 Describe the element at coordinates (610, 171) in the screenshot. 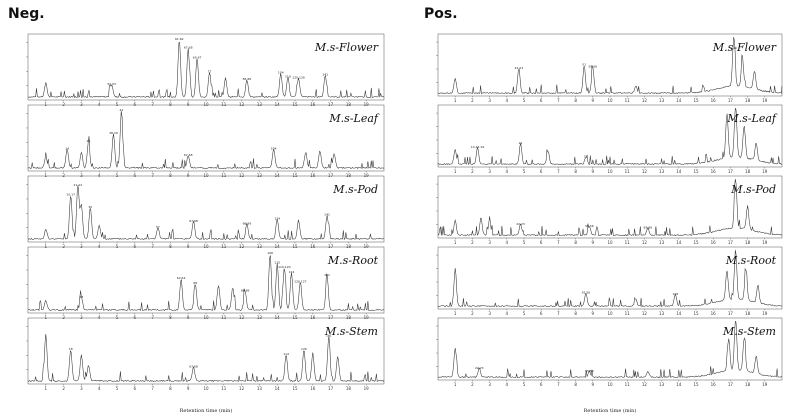

I see `x-tick-label-1-1-9: 10` at that location.